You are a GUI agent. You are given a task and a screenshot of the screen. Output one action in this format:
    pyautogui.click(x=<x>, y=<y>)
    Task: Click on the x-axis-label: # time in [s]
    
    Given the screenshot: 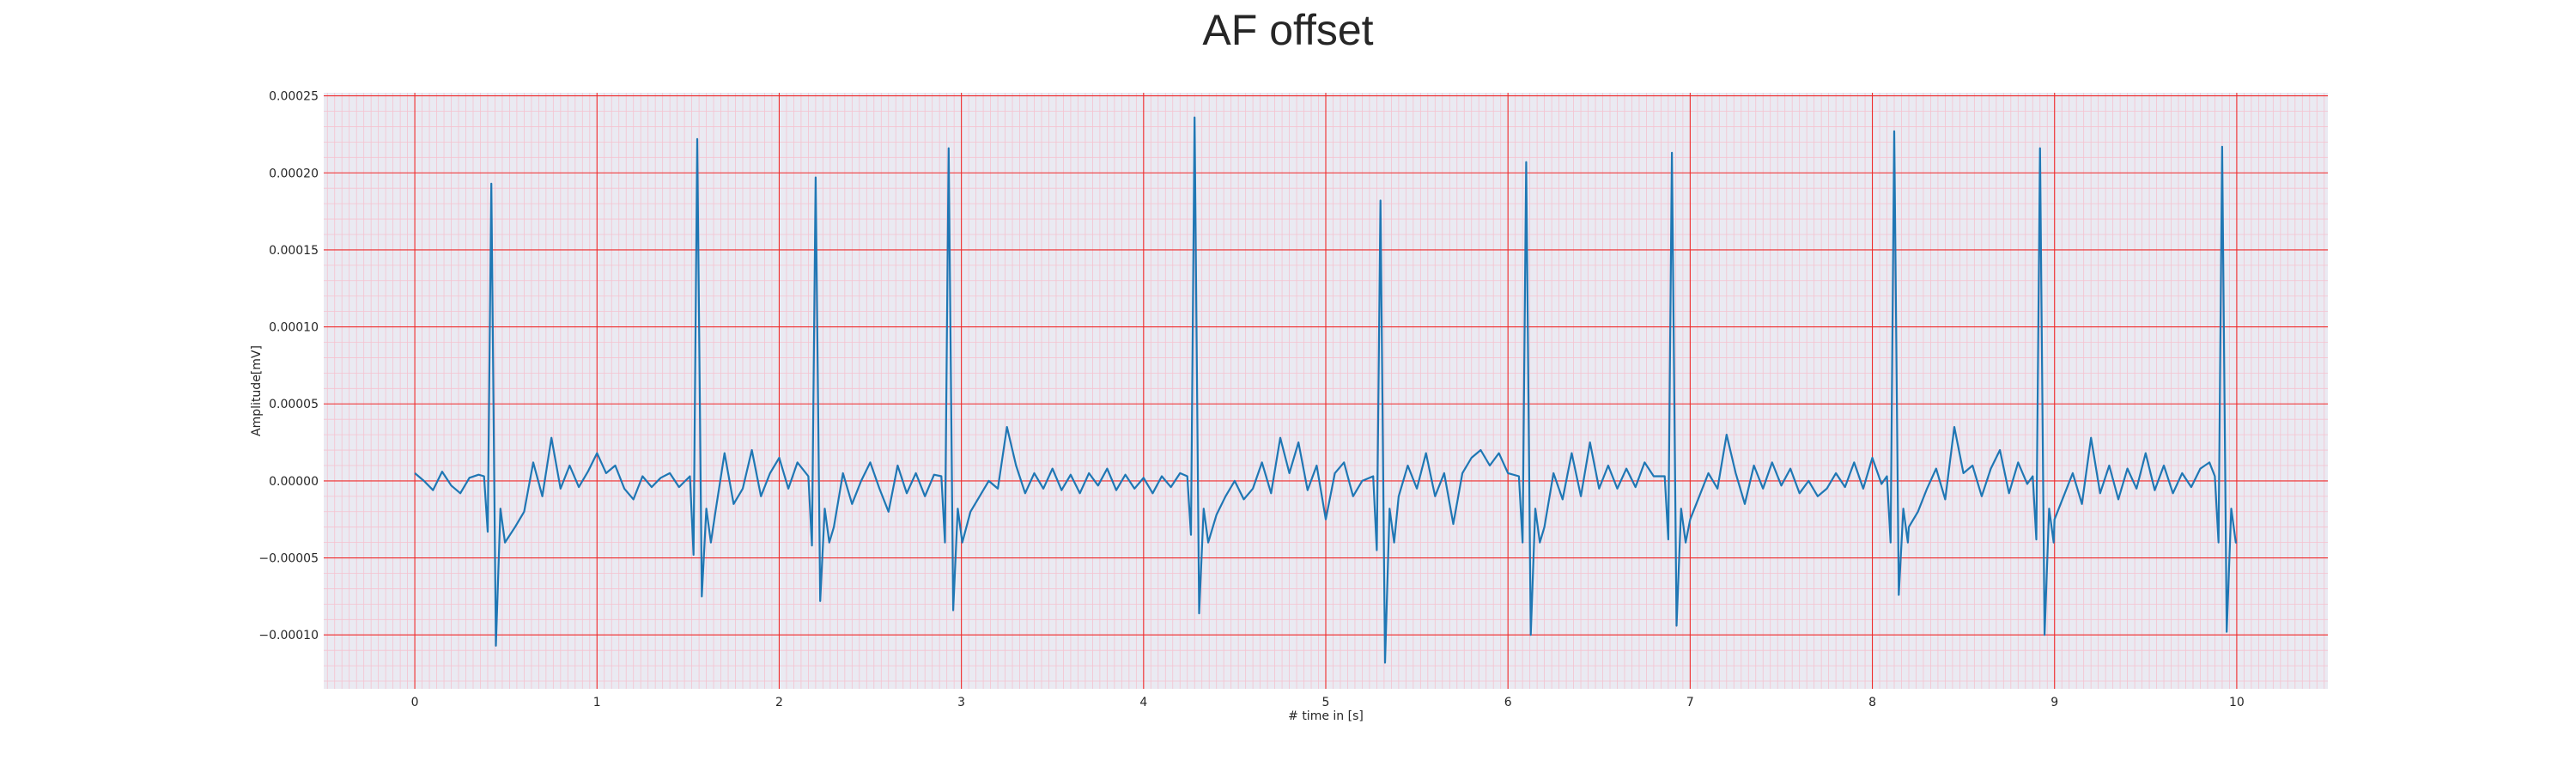 What is the action you would take?
    pyautogui.click(x=1326, y=716)
    